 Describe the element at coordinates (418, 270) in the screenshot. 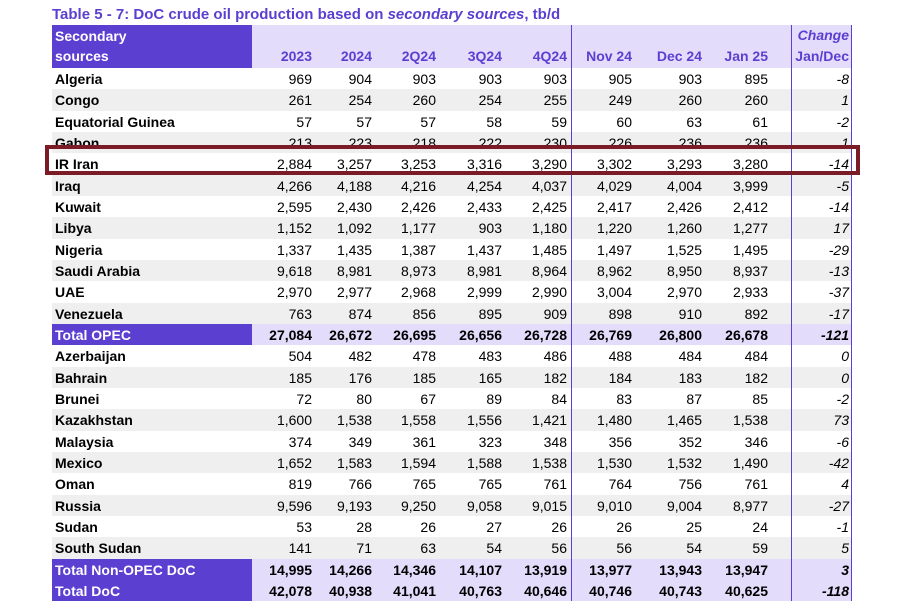

I see `value-cell: 8,973` at that location.